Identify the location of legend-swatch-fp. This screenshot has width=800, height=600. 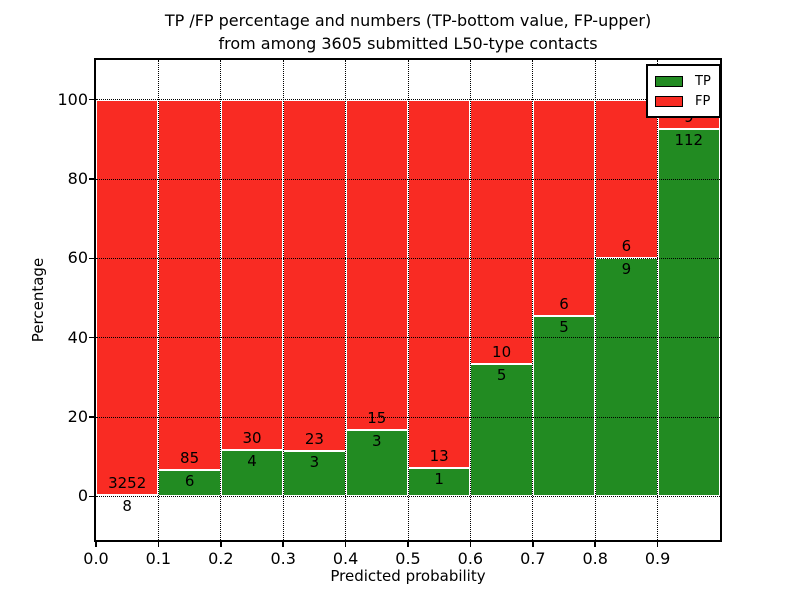
(669, 101).